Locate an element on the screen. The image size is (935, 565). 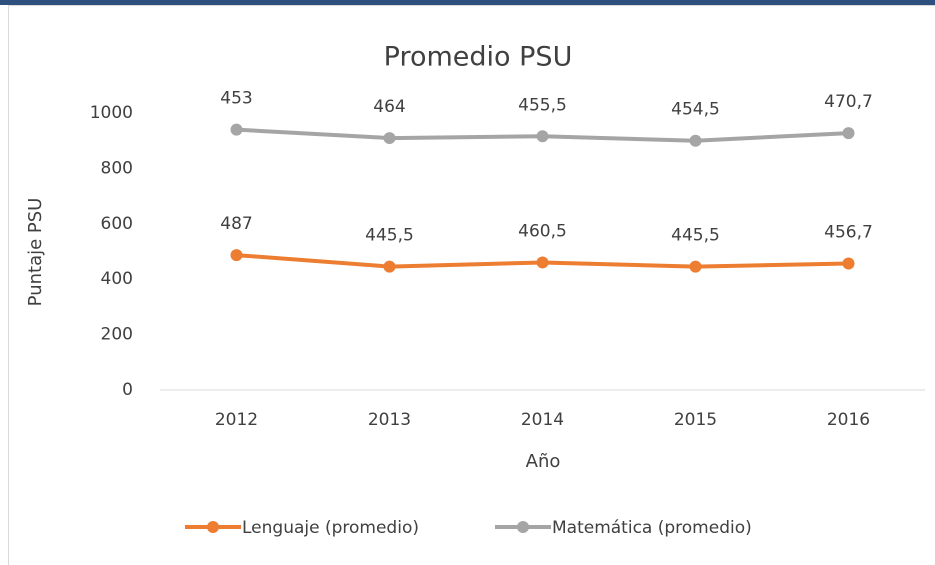
legend-label: Lenguaje (promedio) is located at coordinates (330, 528).